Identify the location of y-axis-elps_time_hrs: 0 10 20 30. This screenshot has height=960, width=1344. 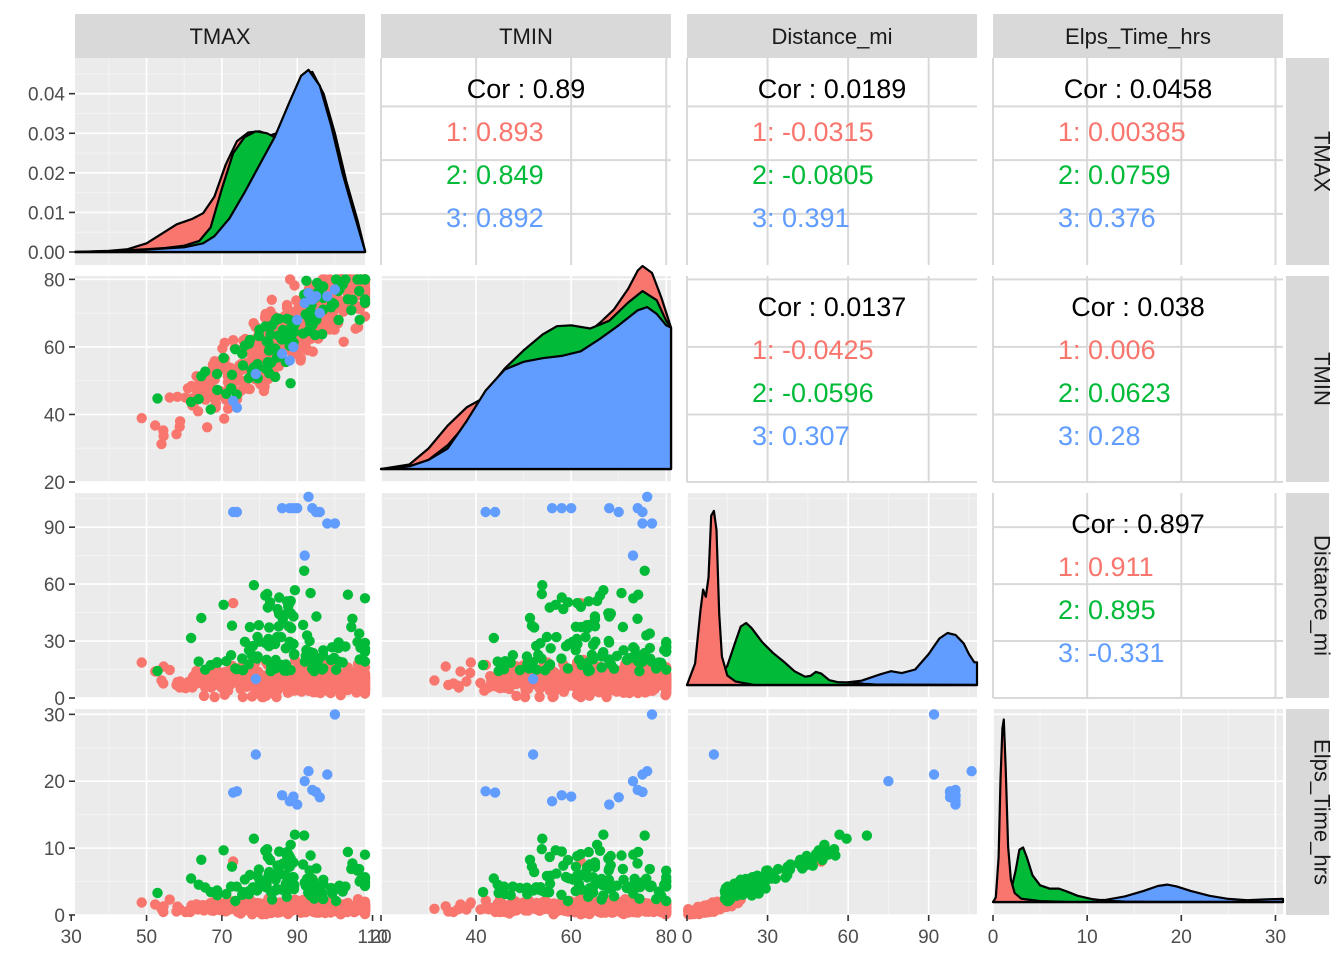
(59, 816).